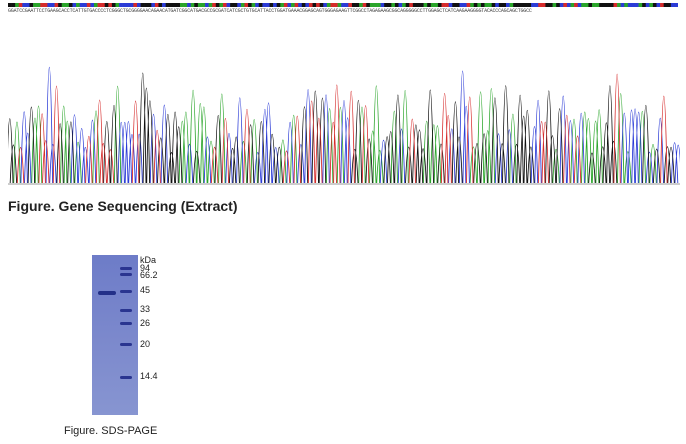  What do you see at coordinates (115, 335) in the screenshot?
I see `gel-lane-background` at bounding box center [115, 335].